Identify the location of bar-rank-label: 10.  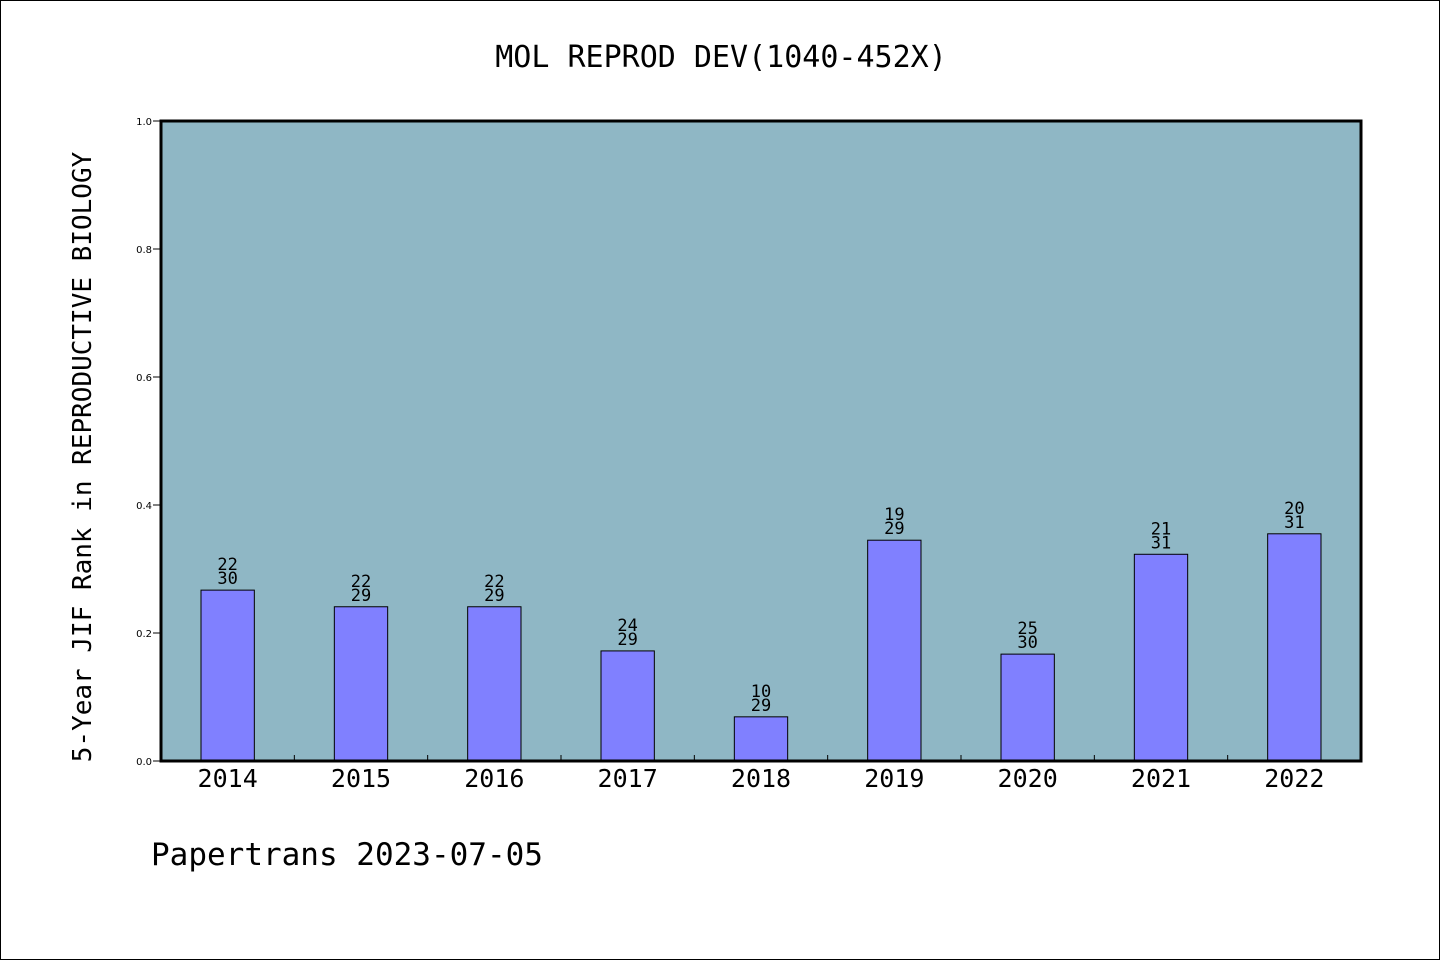
(761, 692).